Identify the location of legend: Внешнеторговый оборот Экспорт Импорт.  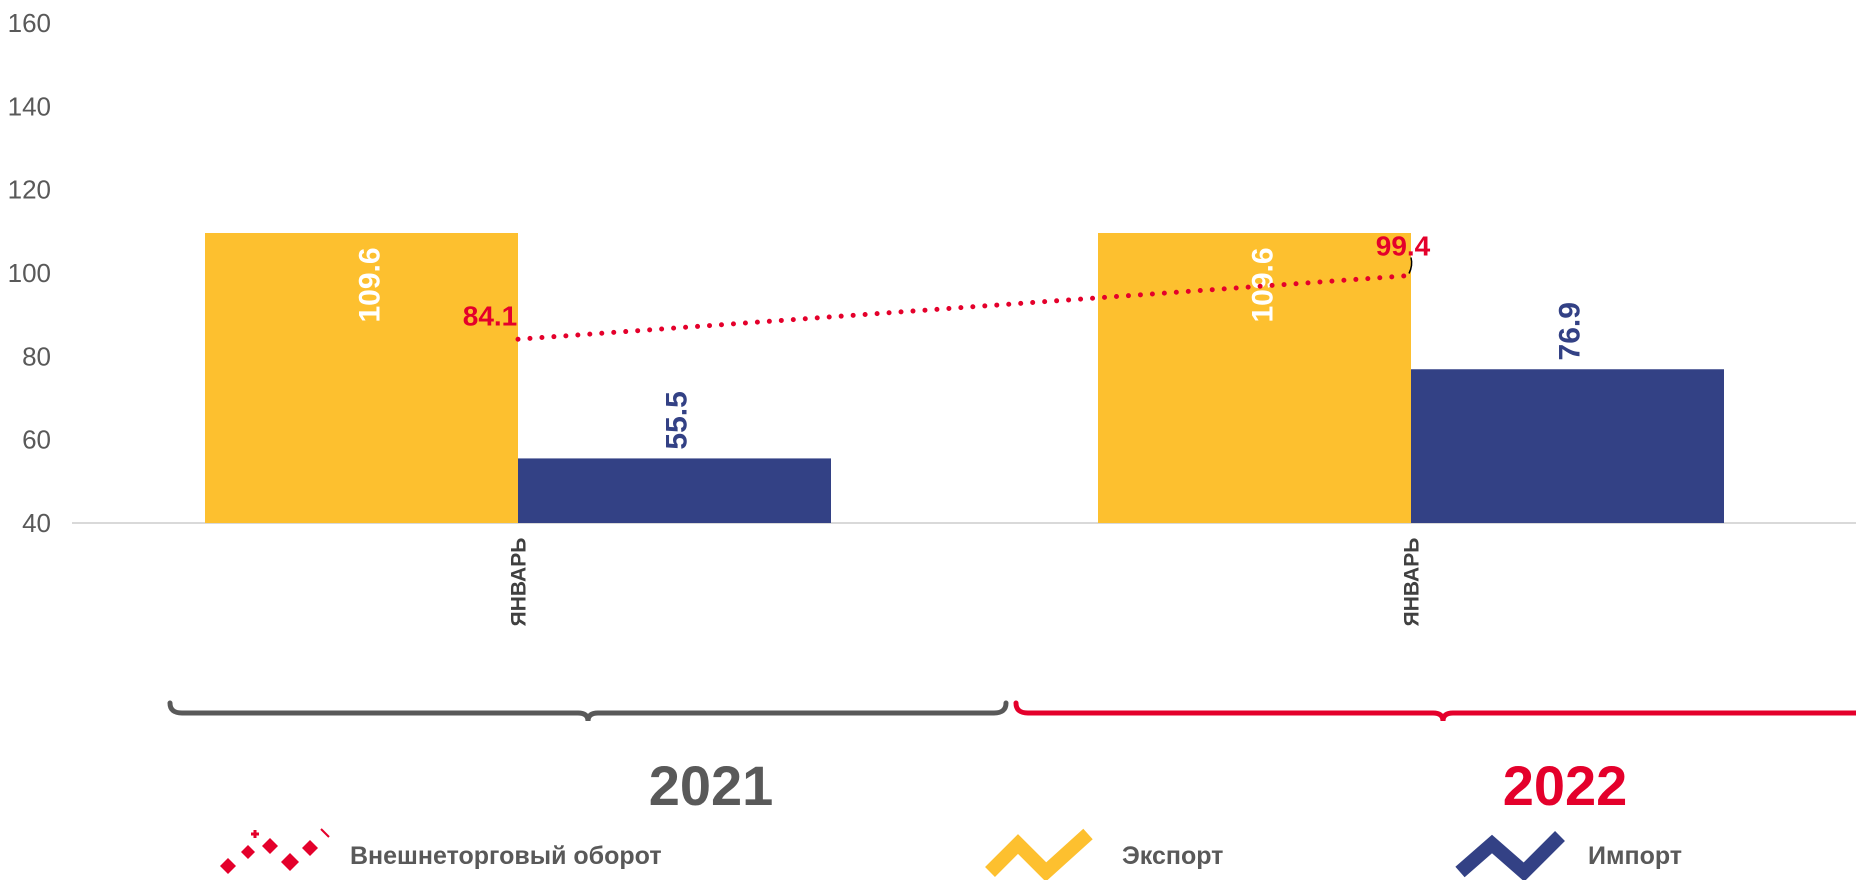
(951, 855).